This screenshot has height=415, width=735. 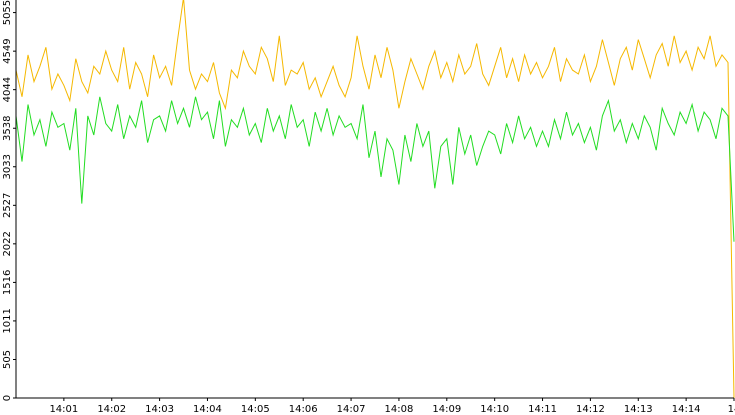 What do you see at coordinates (7, 205) in the screenshot?
I see `y-tick-label: 2527` at bounding box center [7, 205].